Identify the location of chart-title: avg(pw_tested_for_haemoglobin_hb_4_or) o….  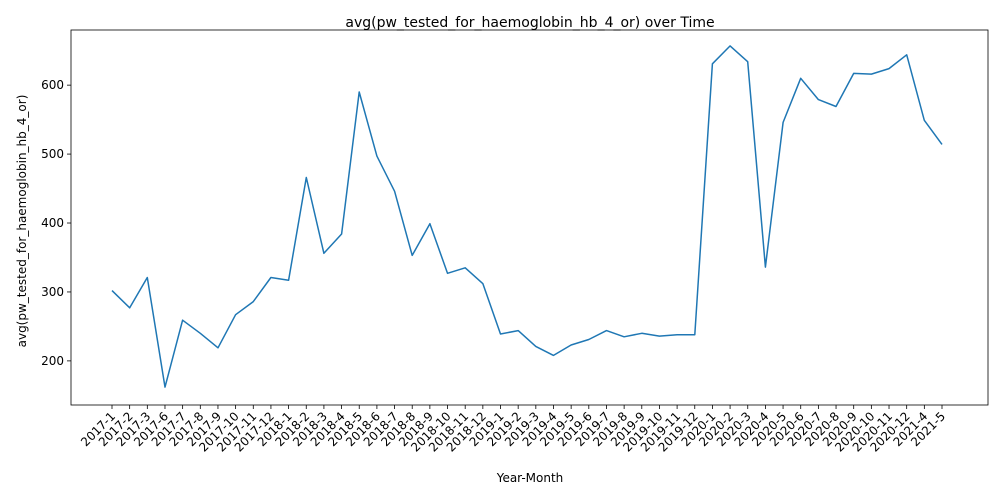
(529, 23).